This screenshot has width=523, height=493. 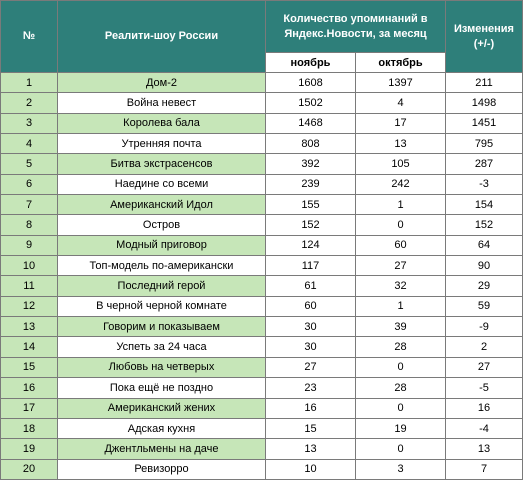 I want to click on row-change: 27, so click(x=484, y=367).